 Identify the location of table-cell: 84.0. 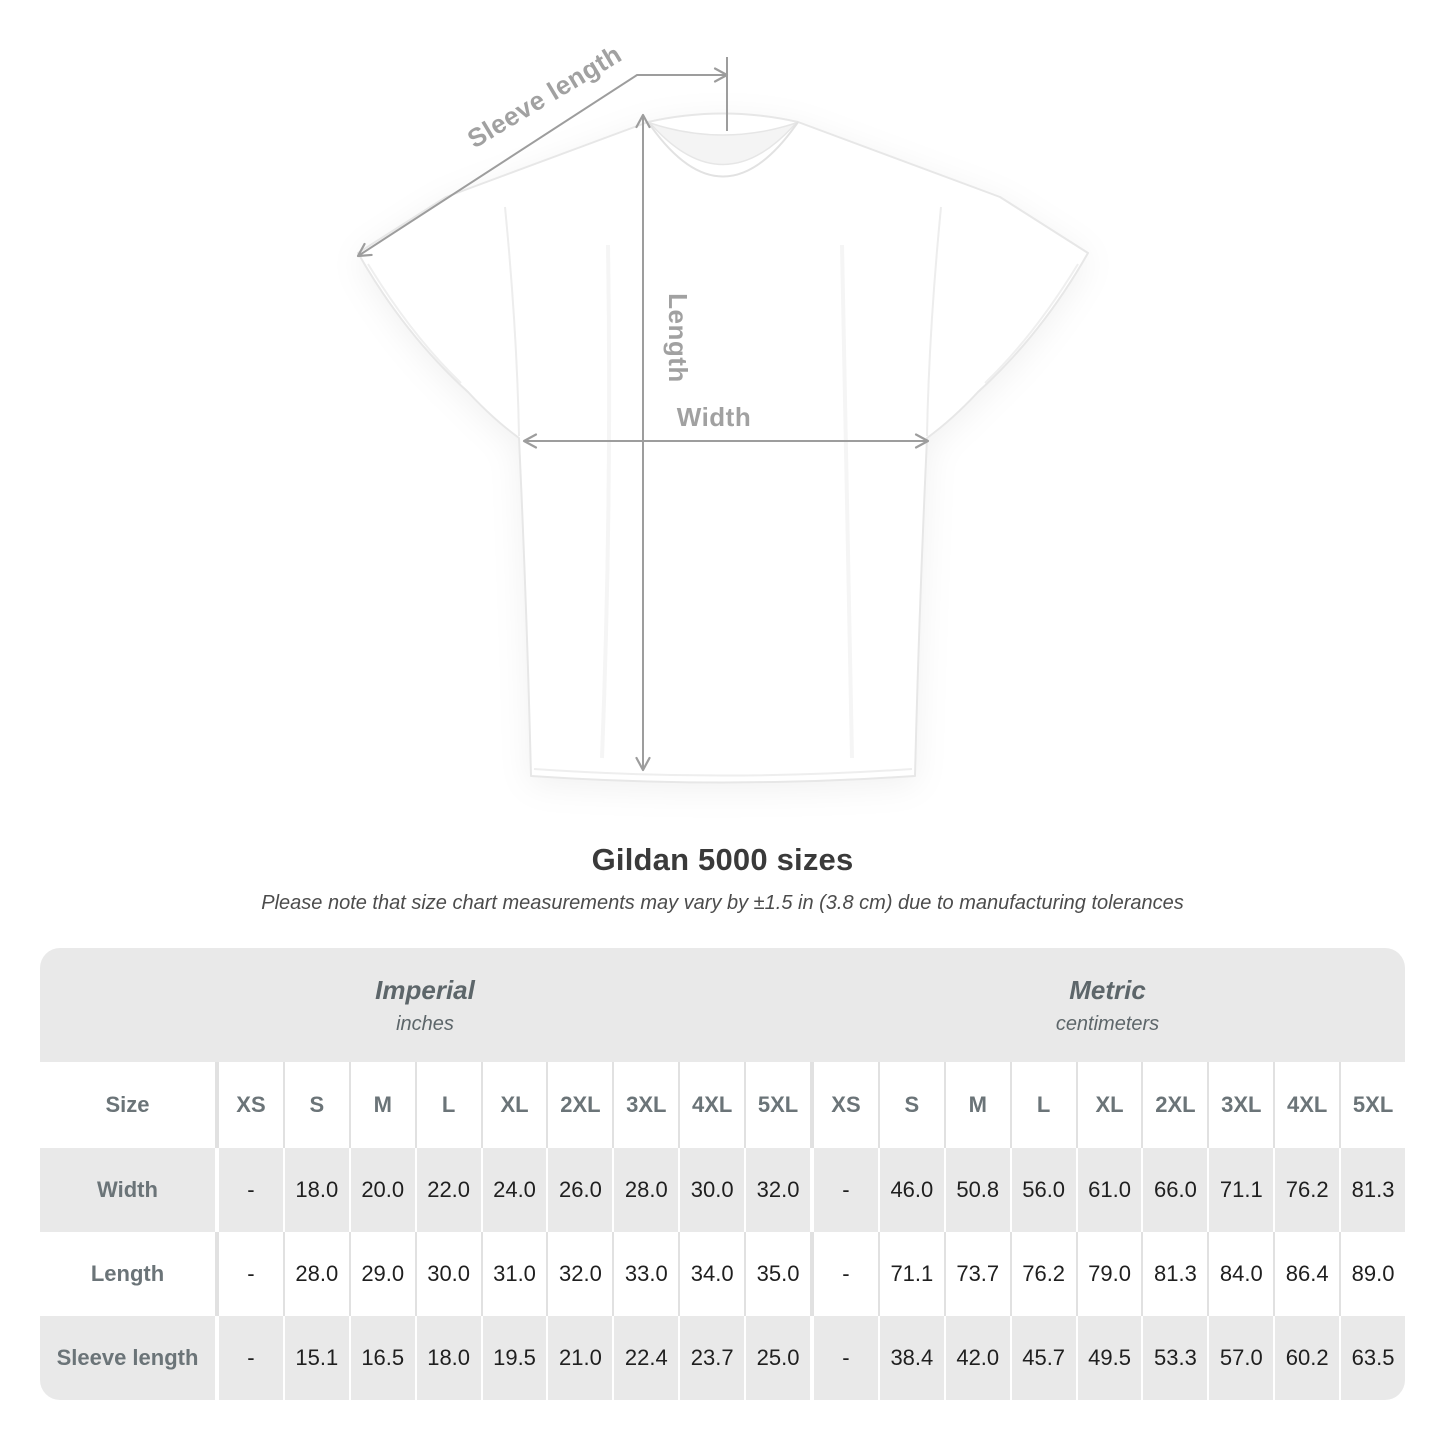
(1240, 1274).